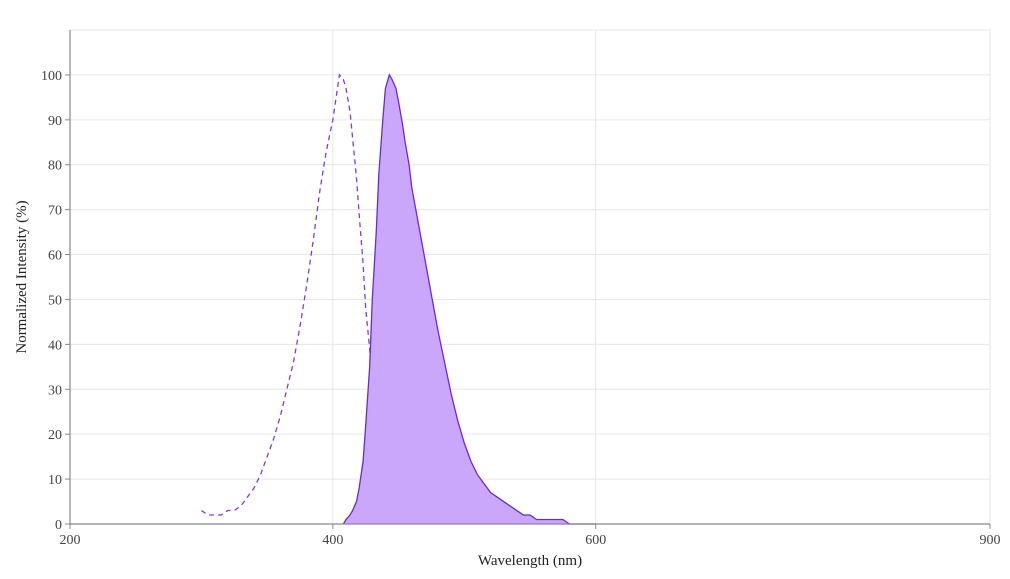 The width and height of the screenshot is (1010, 579). What do you see at coordinates (332, 540) in the screenshot?
I see `x-tick-label-400: 400` at bounding box center [332, 540].